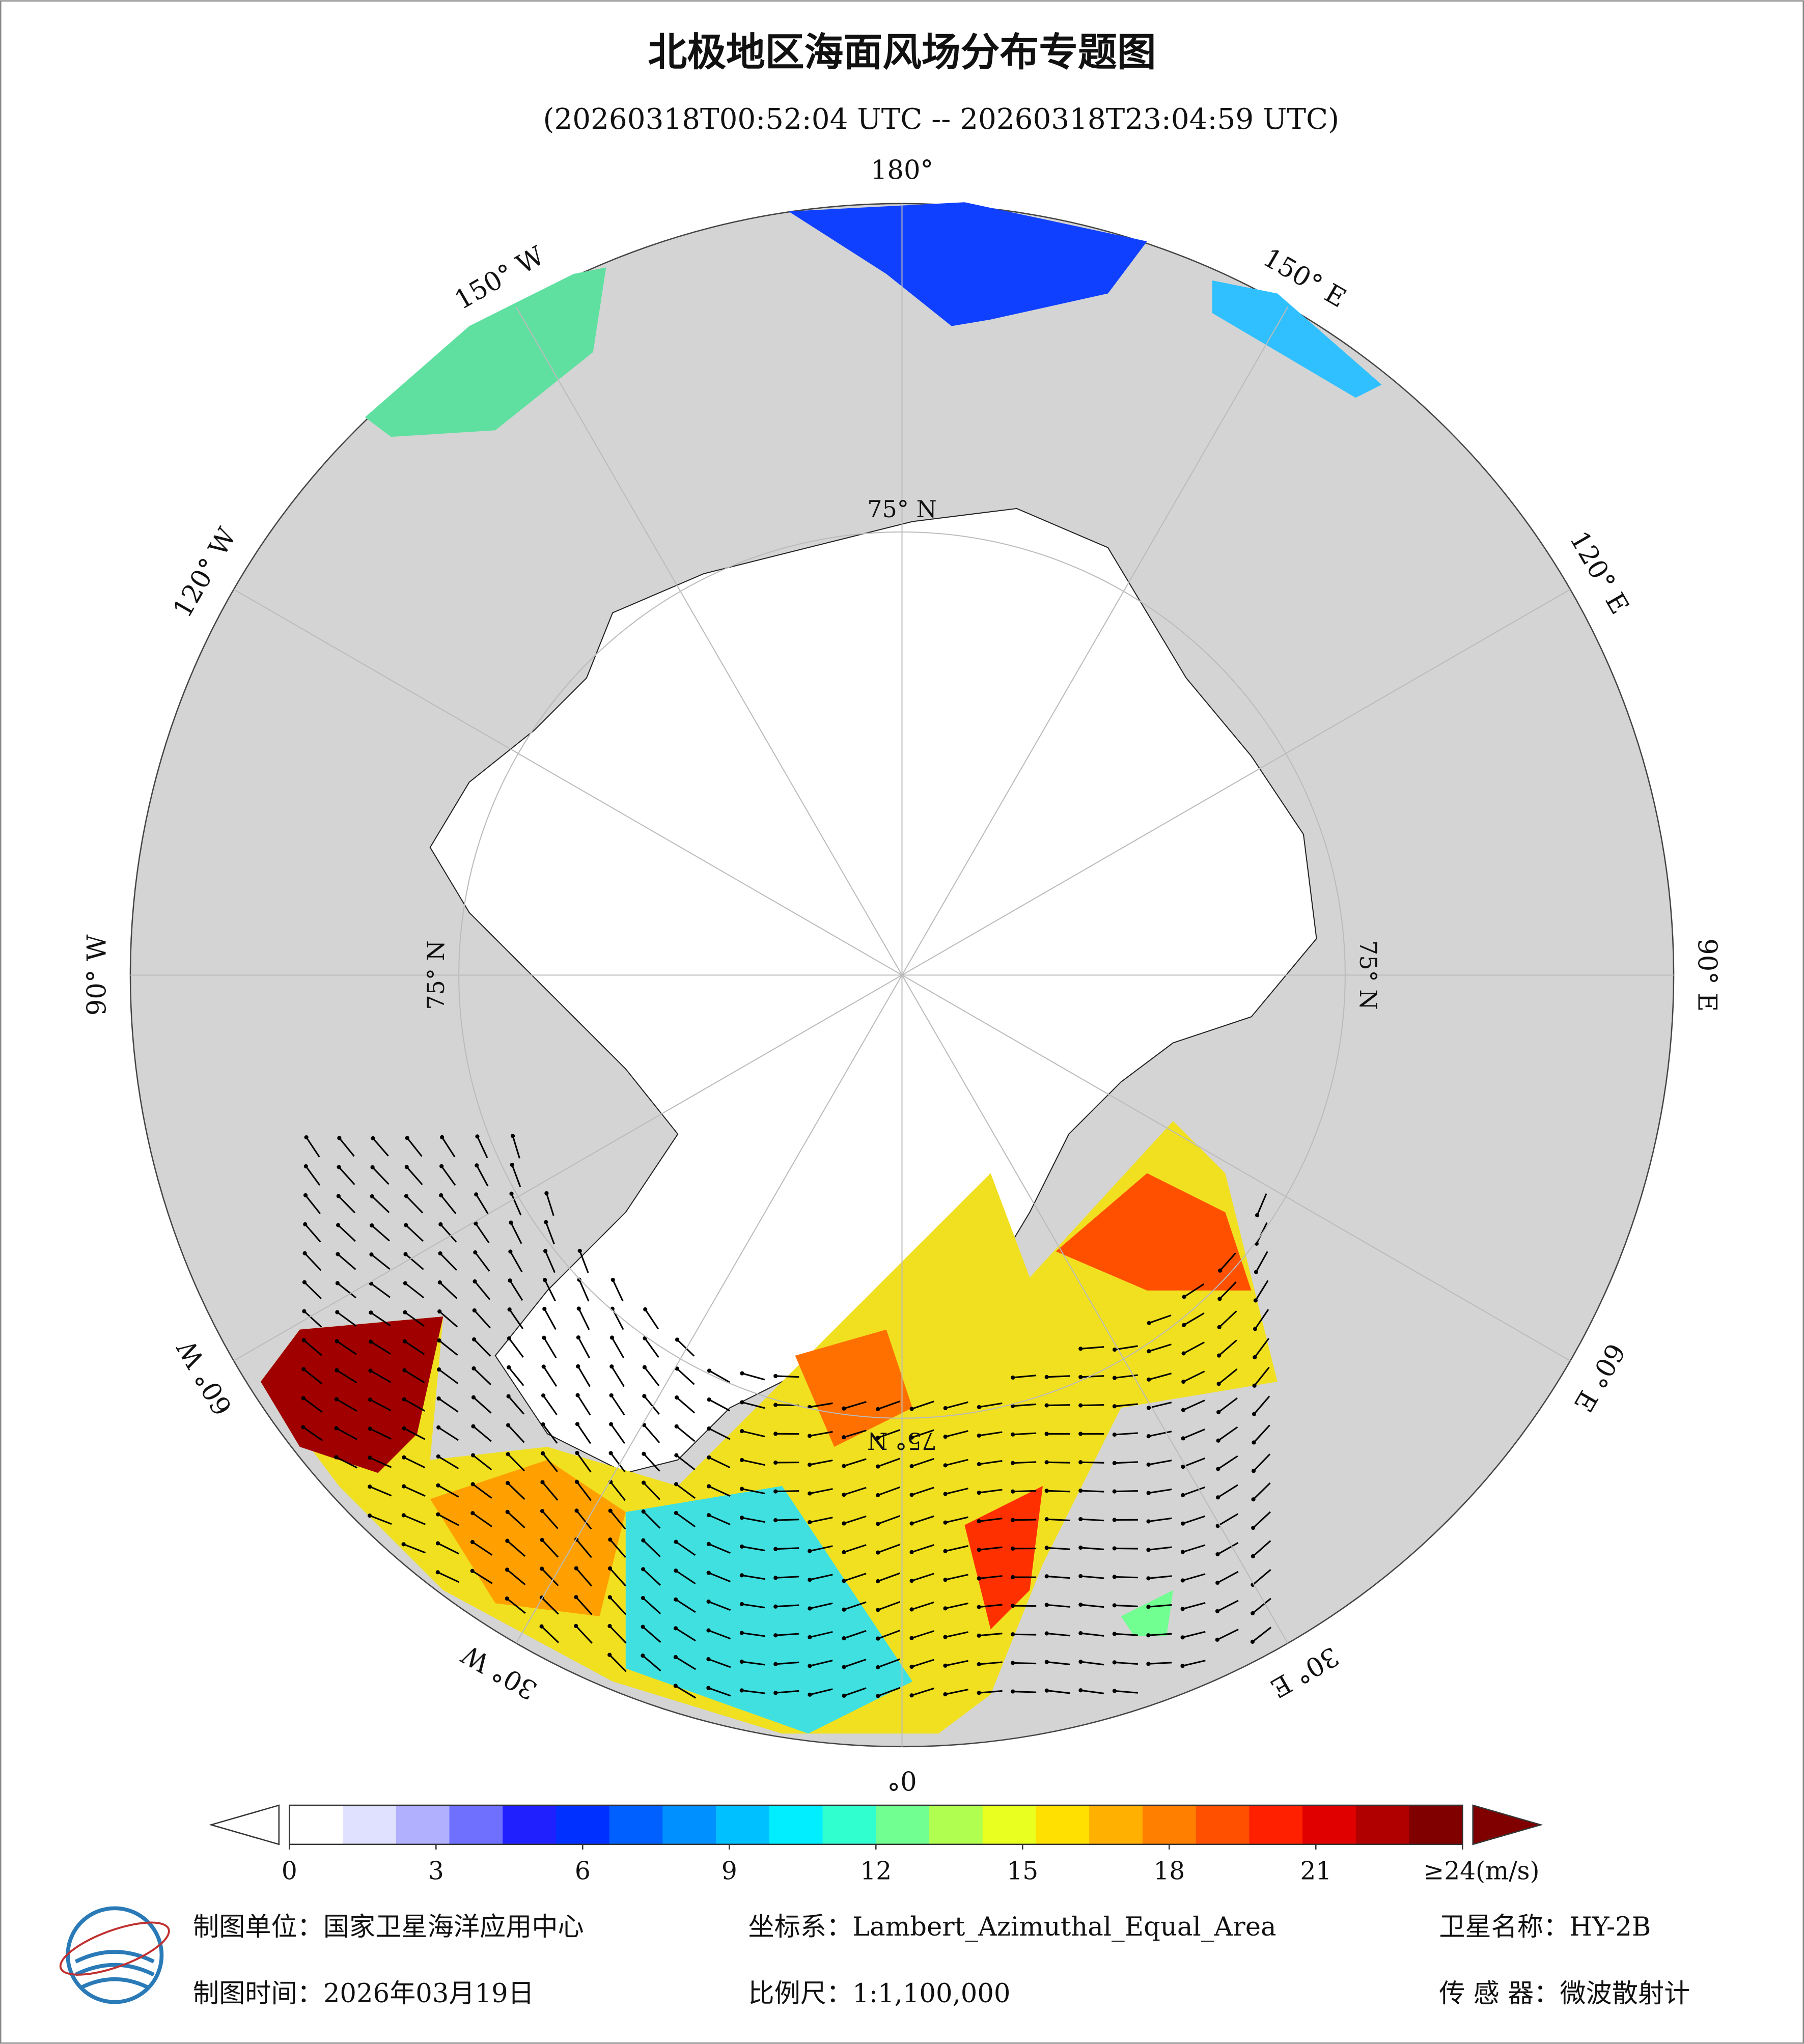 The width and height of the screenshot is (1804, 2044). I want to click on logo-waves, so click(114, 1970).